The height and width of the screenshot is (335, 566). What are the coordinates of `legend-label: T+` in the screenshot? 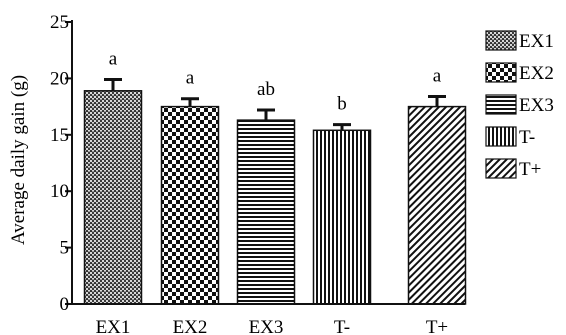 It's located at (530, 169).